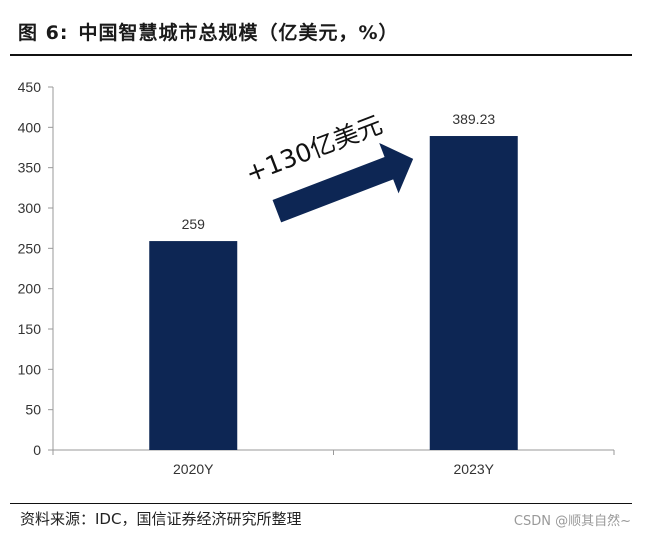  I want to click on data-label-2020Y: 259, so click(194, 224).